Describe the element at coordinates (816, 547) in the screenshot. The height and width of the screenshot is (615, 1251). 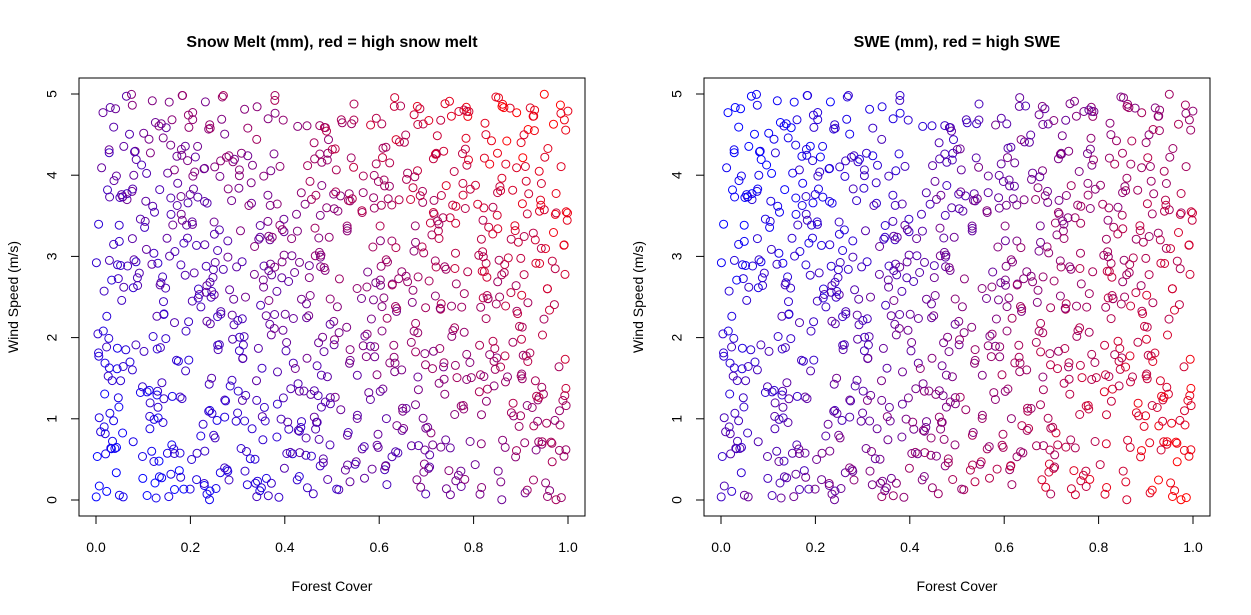
I see `x-tick-label: 0.2` at that location.